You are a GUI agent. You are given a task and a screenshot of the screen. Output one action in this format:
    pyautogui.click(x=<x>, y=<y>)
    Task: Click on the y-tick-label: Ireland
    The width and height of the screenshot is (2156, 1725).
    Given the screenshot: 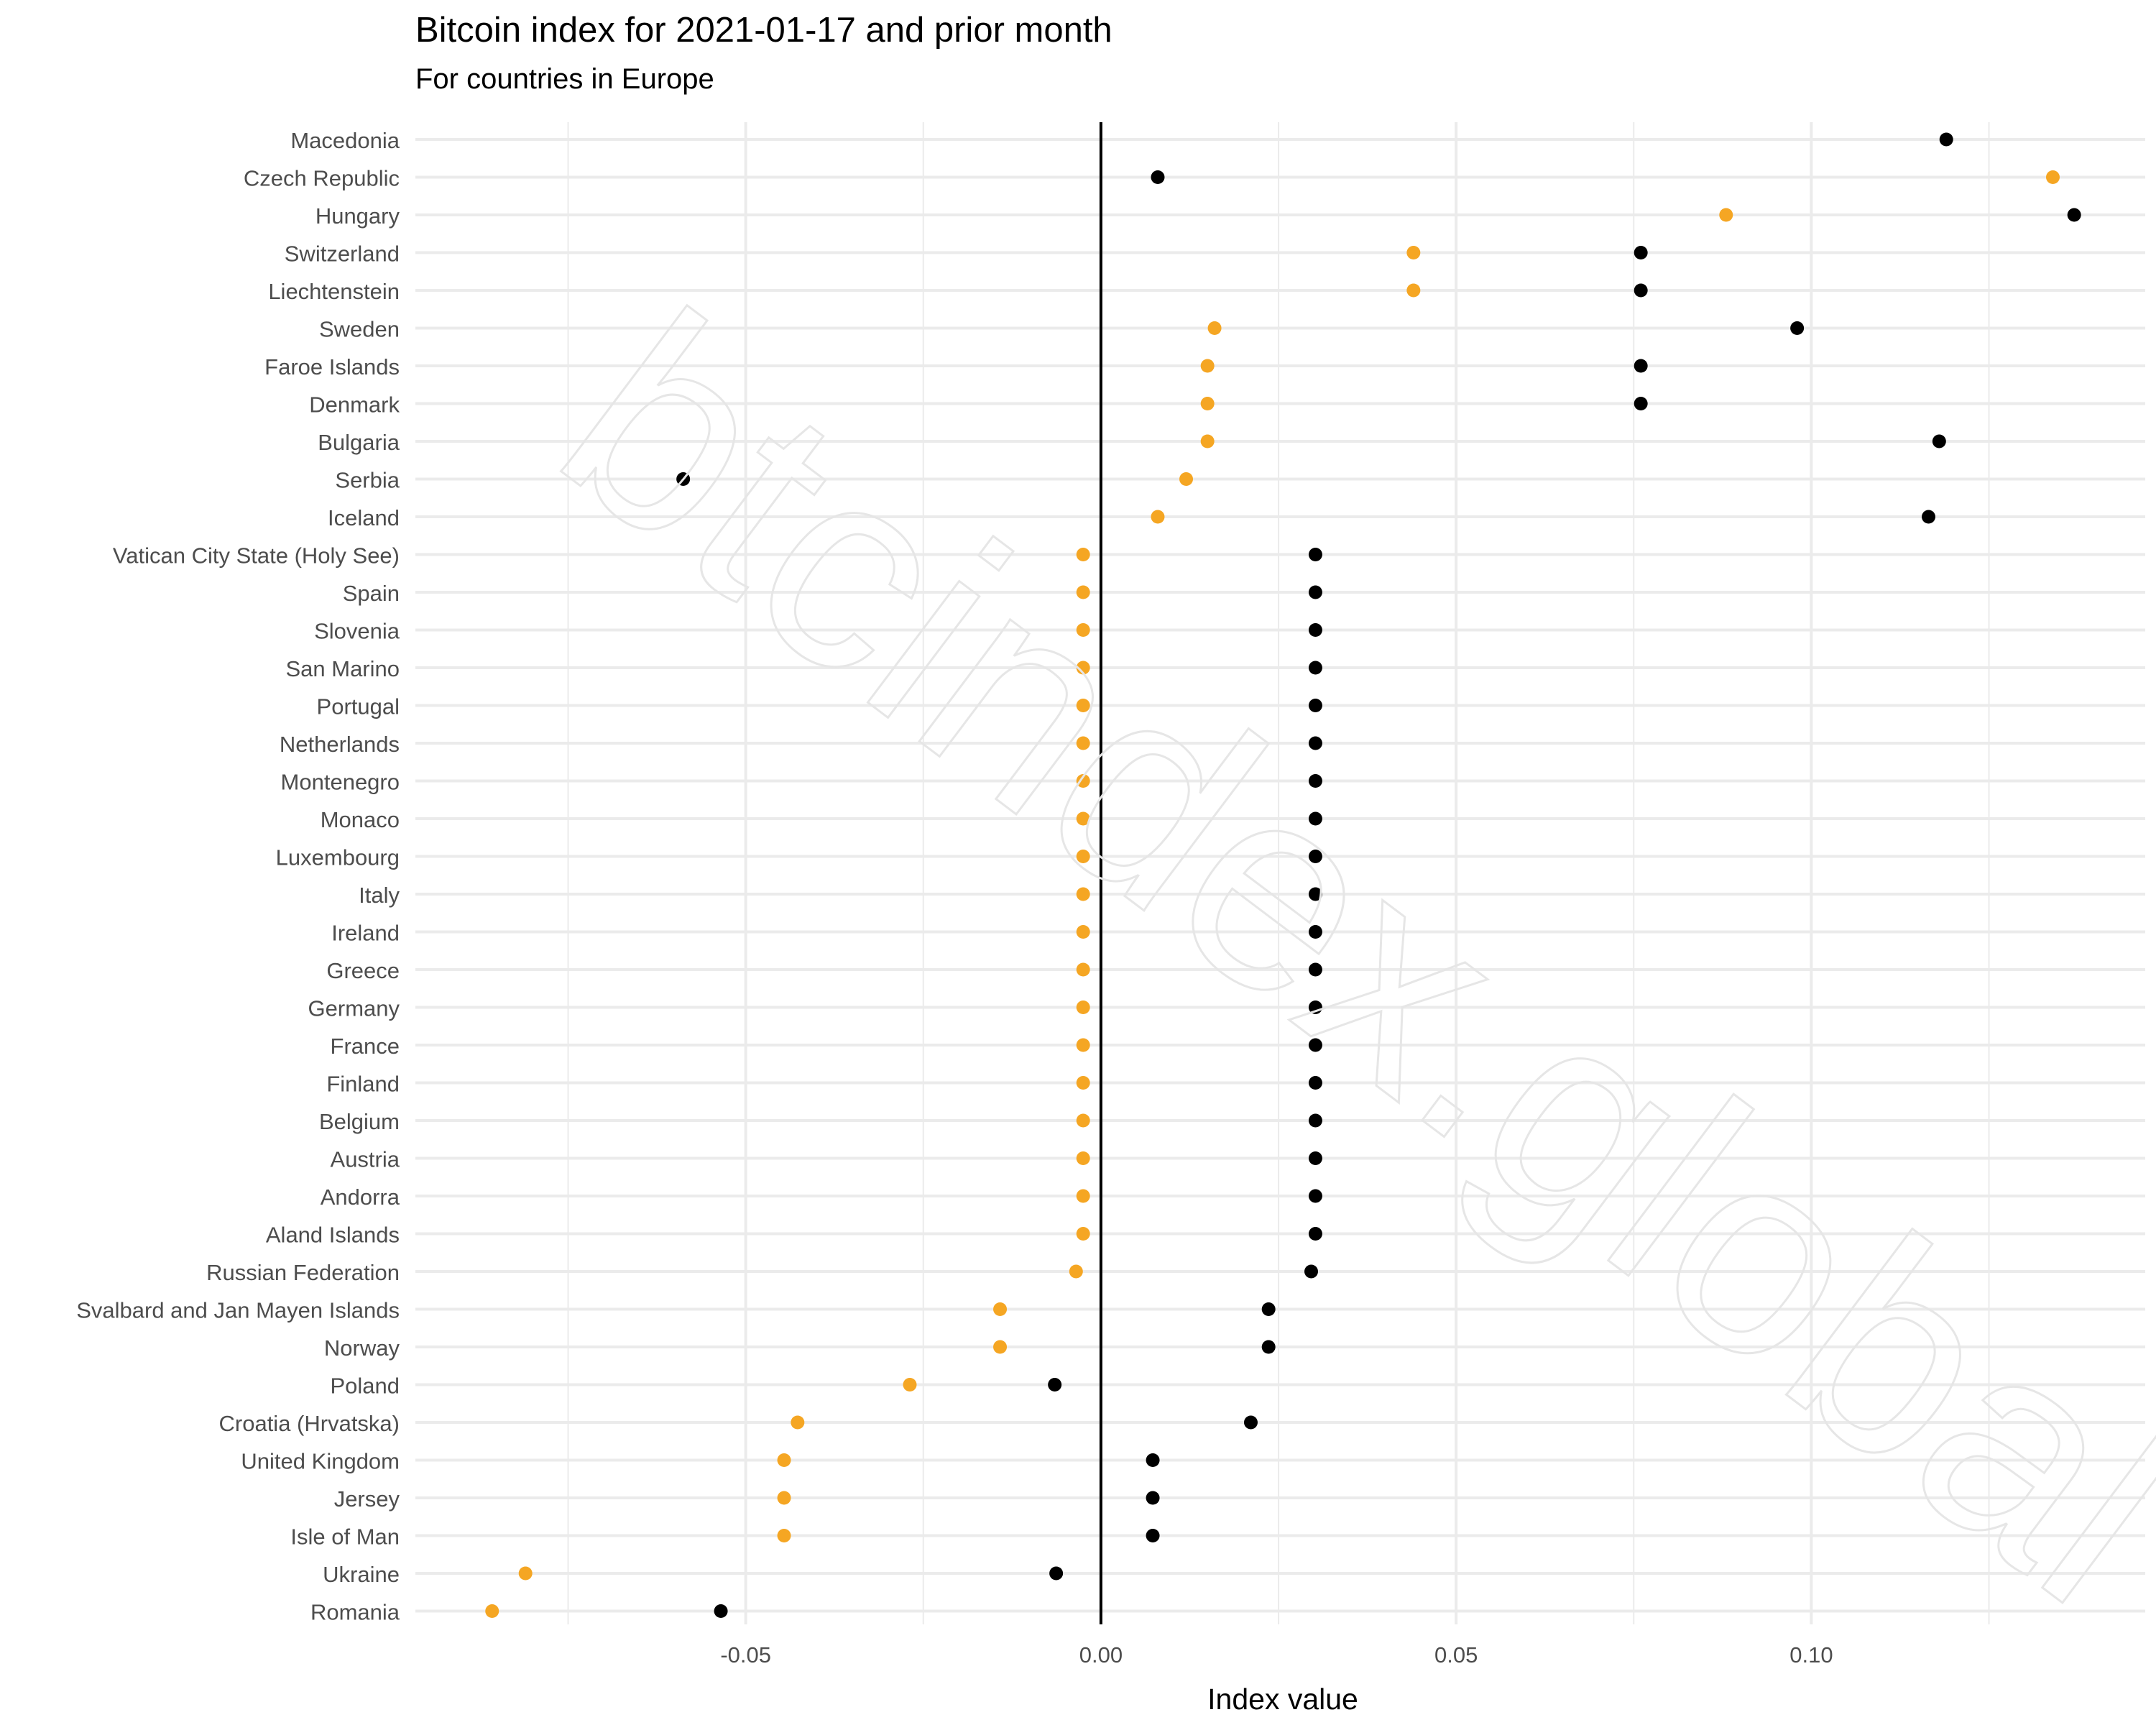 What is the action you would take?
    pyautogui.click(x=366, y=933)
    